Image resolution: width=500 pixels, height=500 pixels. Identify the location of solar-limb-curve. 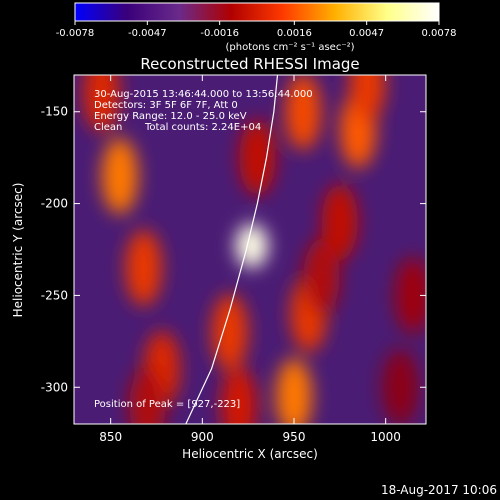
(232, 249).